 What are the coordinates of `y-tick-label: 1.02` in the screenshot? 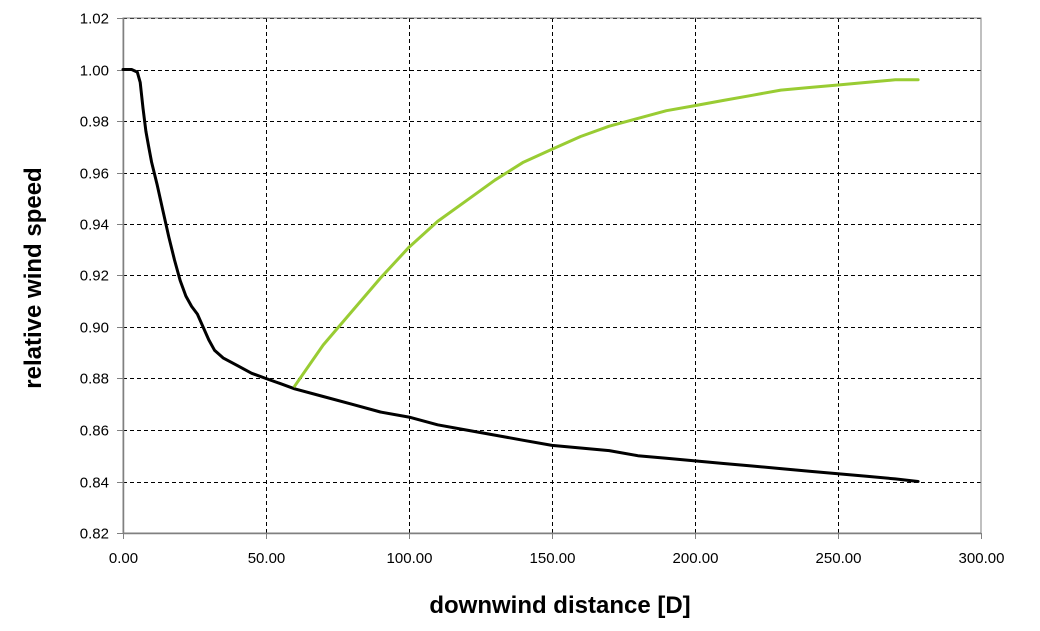 It's located at (94, 19).